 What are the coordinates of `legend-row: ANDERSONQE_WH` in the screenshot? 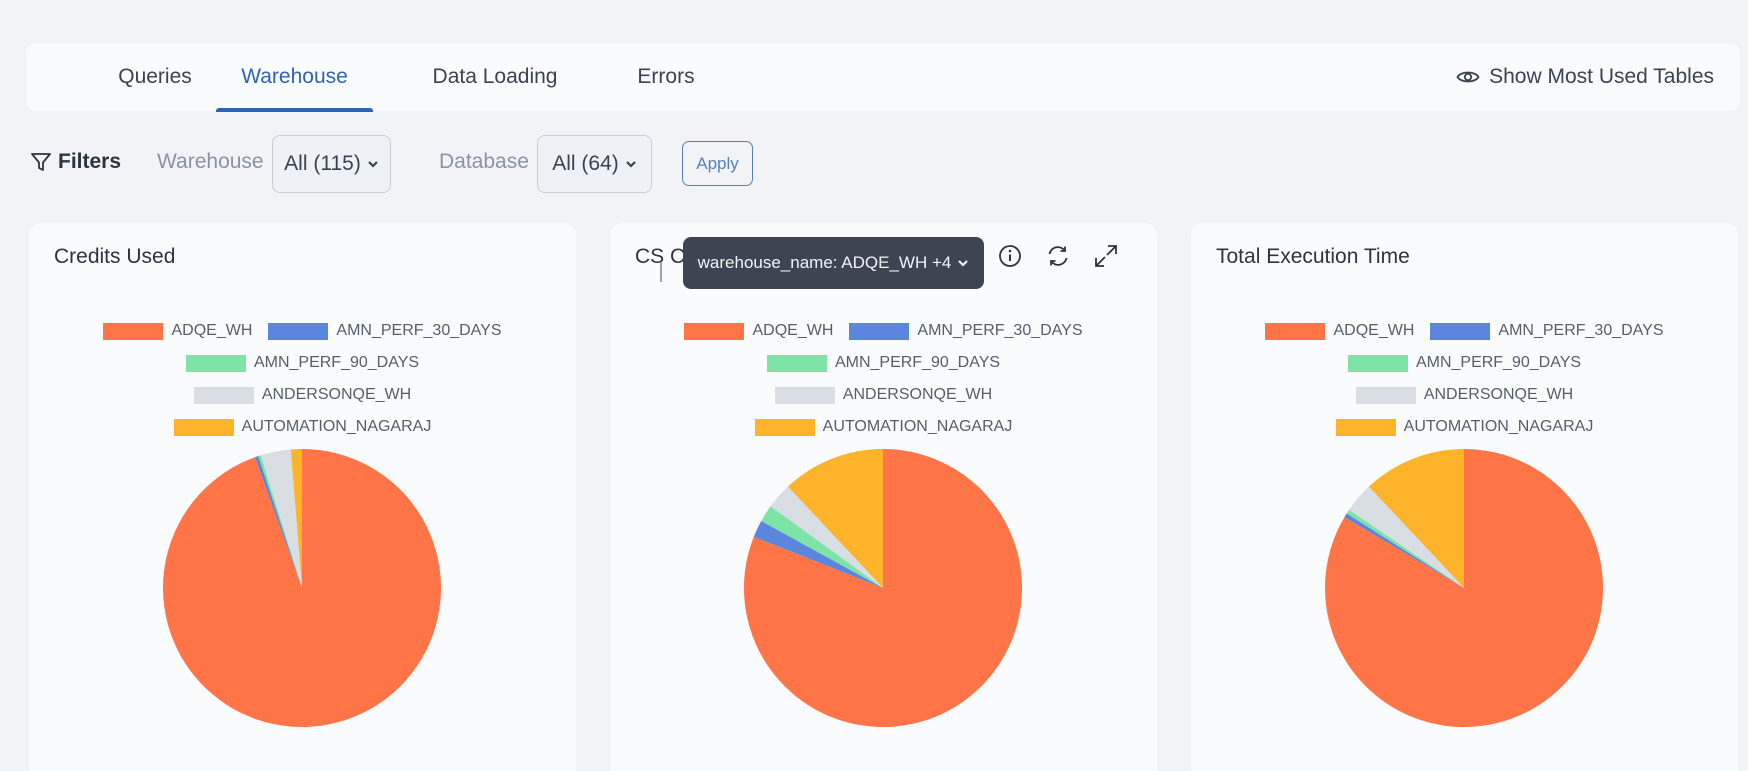 It's located at (883, 395).